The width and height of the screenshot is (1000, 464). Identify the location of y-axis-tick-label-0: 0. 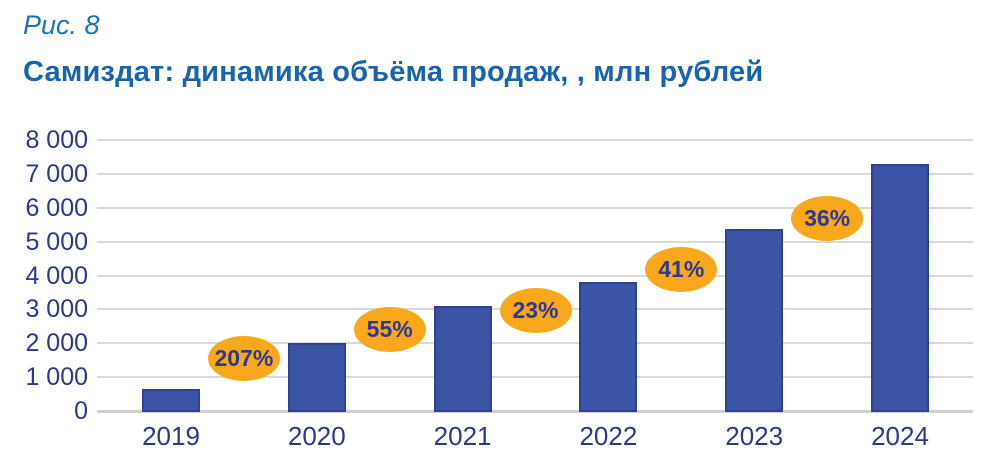
(81, 411).